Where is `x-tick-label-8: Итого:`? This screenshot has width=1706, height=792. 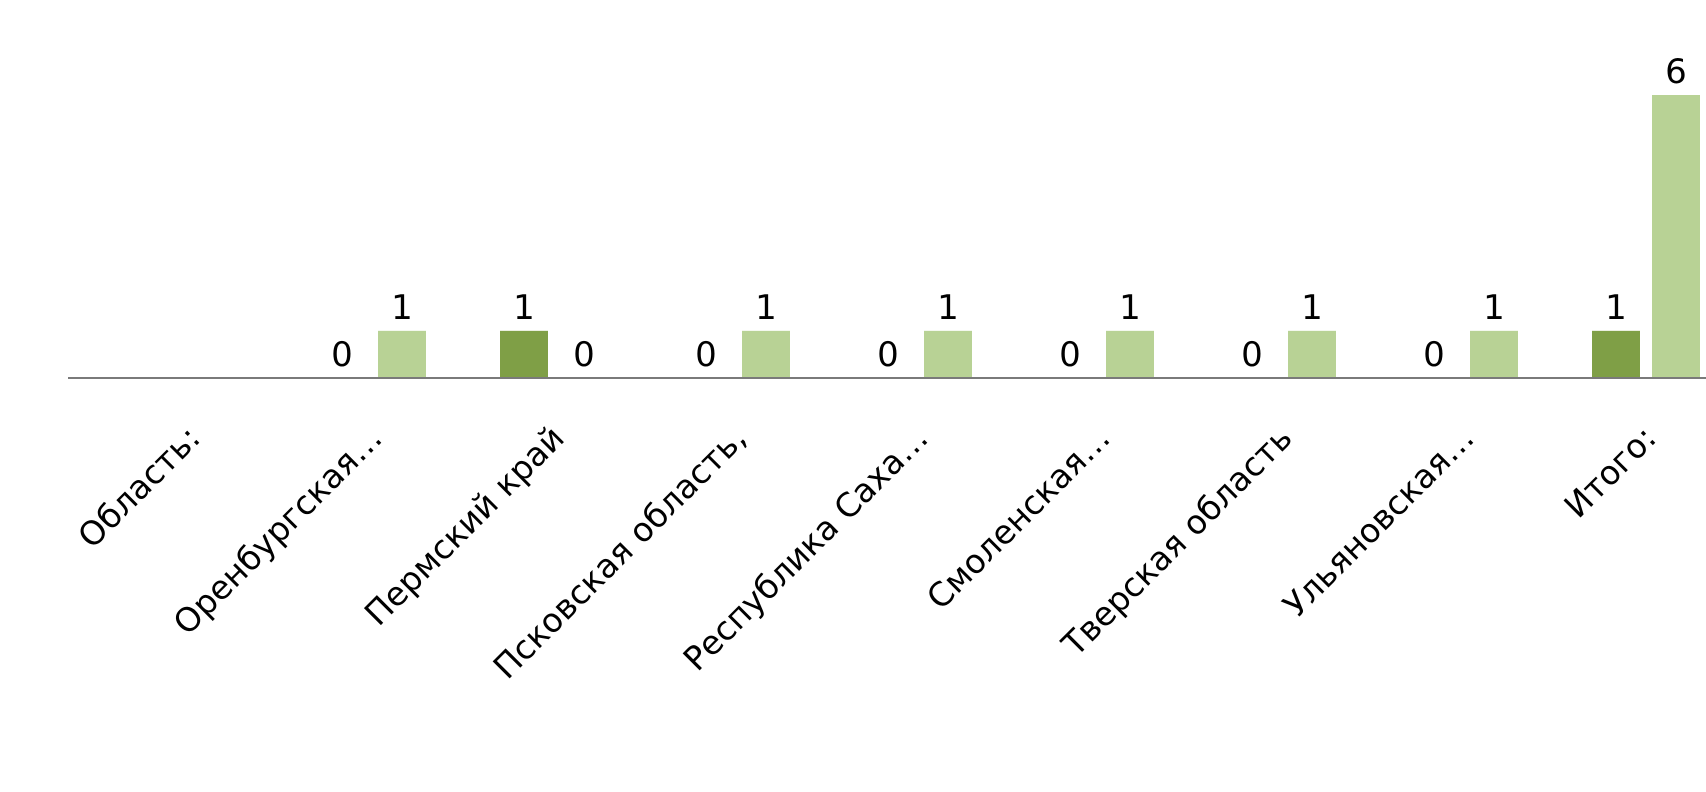 x-tick-label-8: Итого: is located at coordinates (1609, 471).